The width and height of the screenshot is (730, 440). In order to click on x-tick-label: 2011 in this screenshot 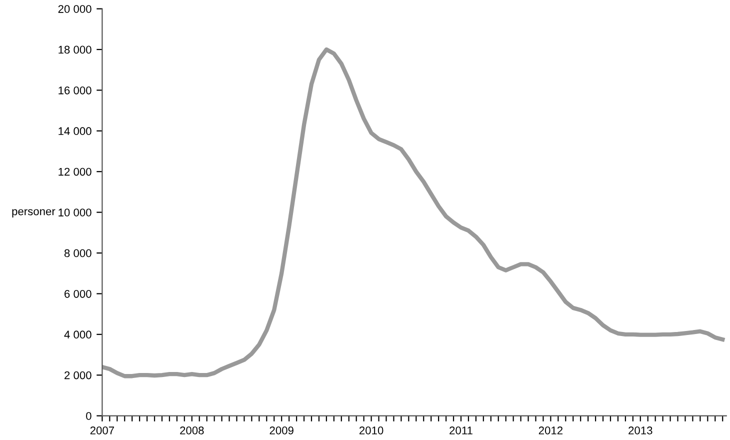, I will do `click(461, 430)`.